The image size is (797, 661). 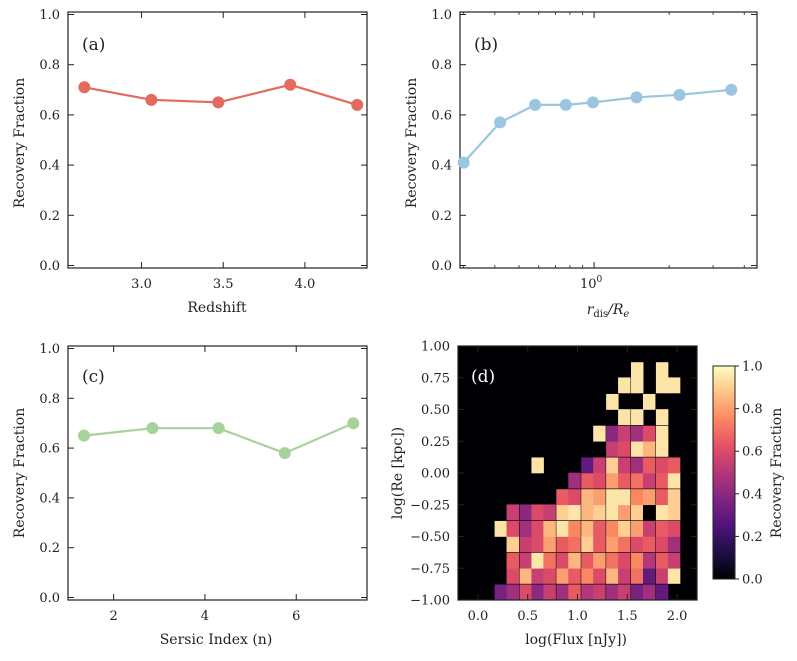 I want to click on y-tick-label: 0.0, so click(x=49, y=266).